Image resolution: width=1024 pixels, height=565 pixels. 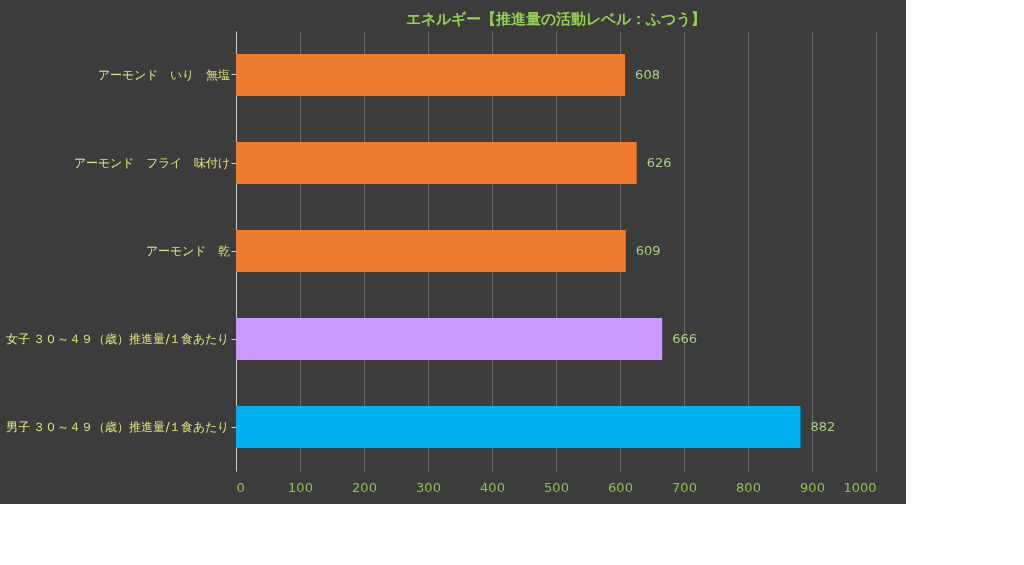 I want to click on x-tick-label: 300, so click(x=428, y=487).